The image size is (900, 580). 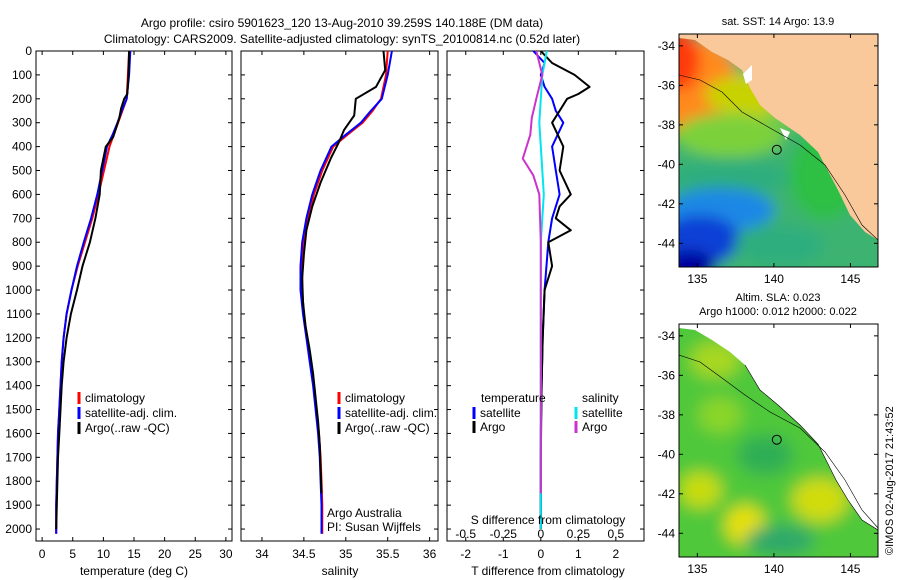 I want to click on argo-location-marker-sla, so click(x=776, y=439).